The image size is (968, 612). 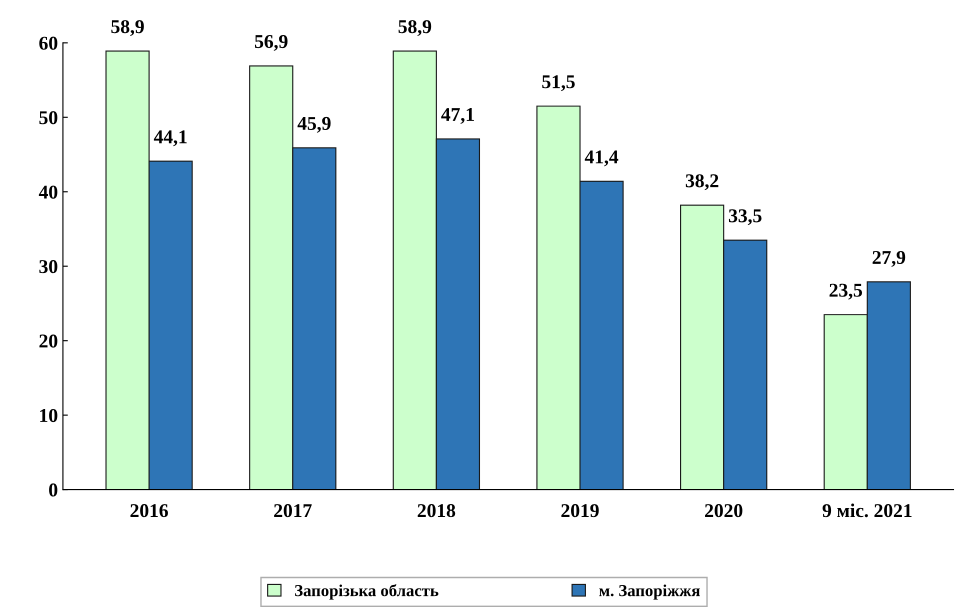 I want to click on legend-label: Запорізька область, so click(x=366, y=592).